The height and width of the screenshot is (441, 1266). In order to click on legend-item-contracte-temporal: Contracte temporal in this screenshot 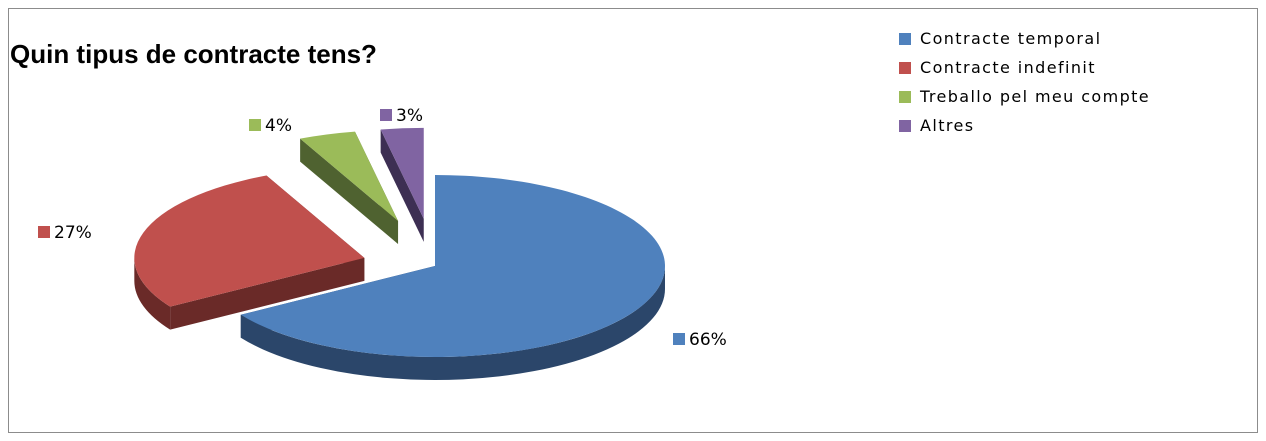, I will do `click(1024, 38)`.